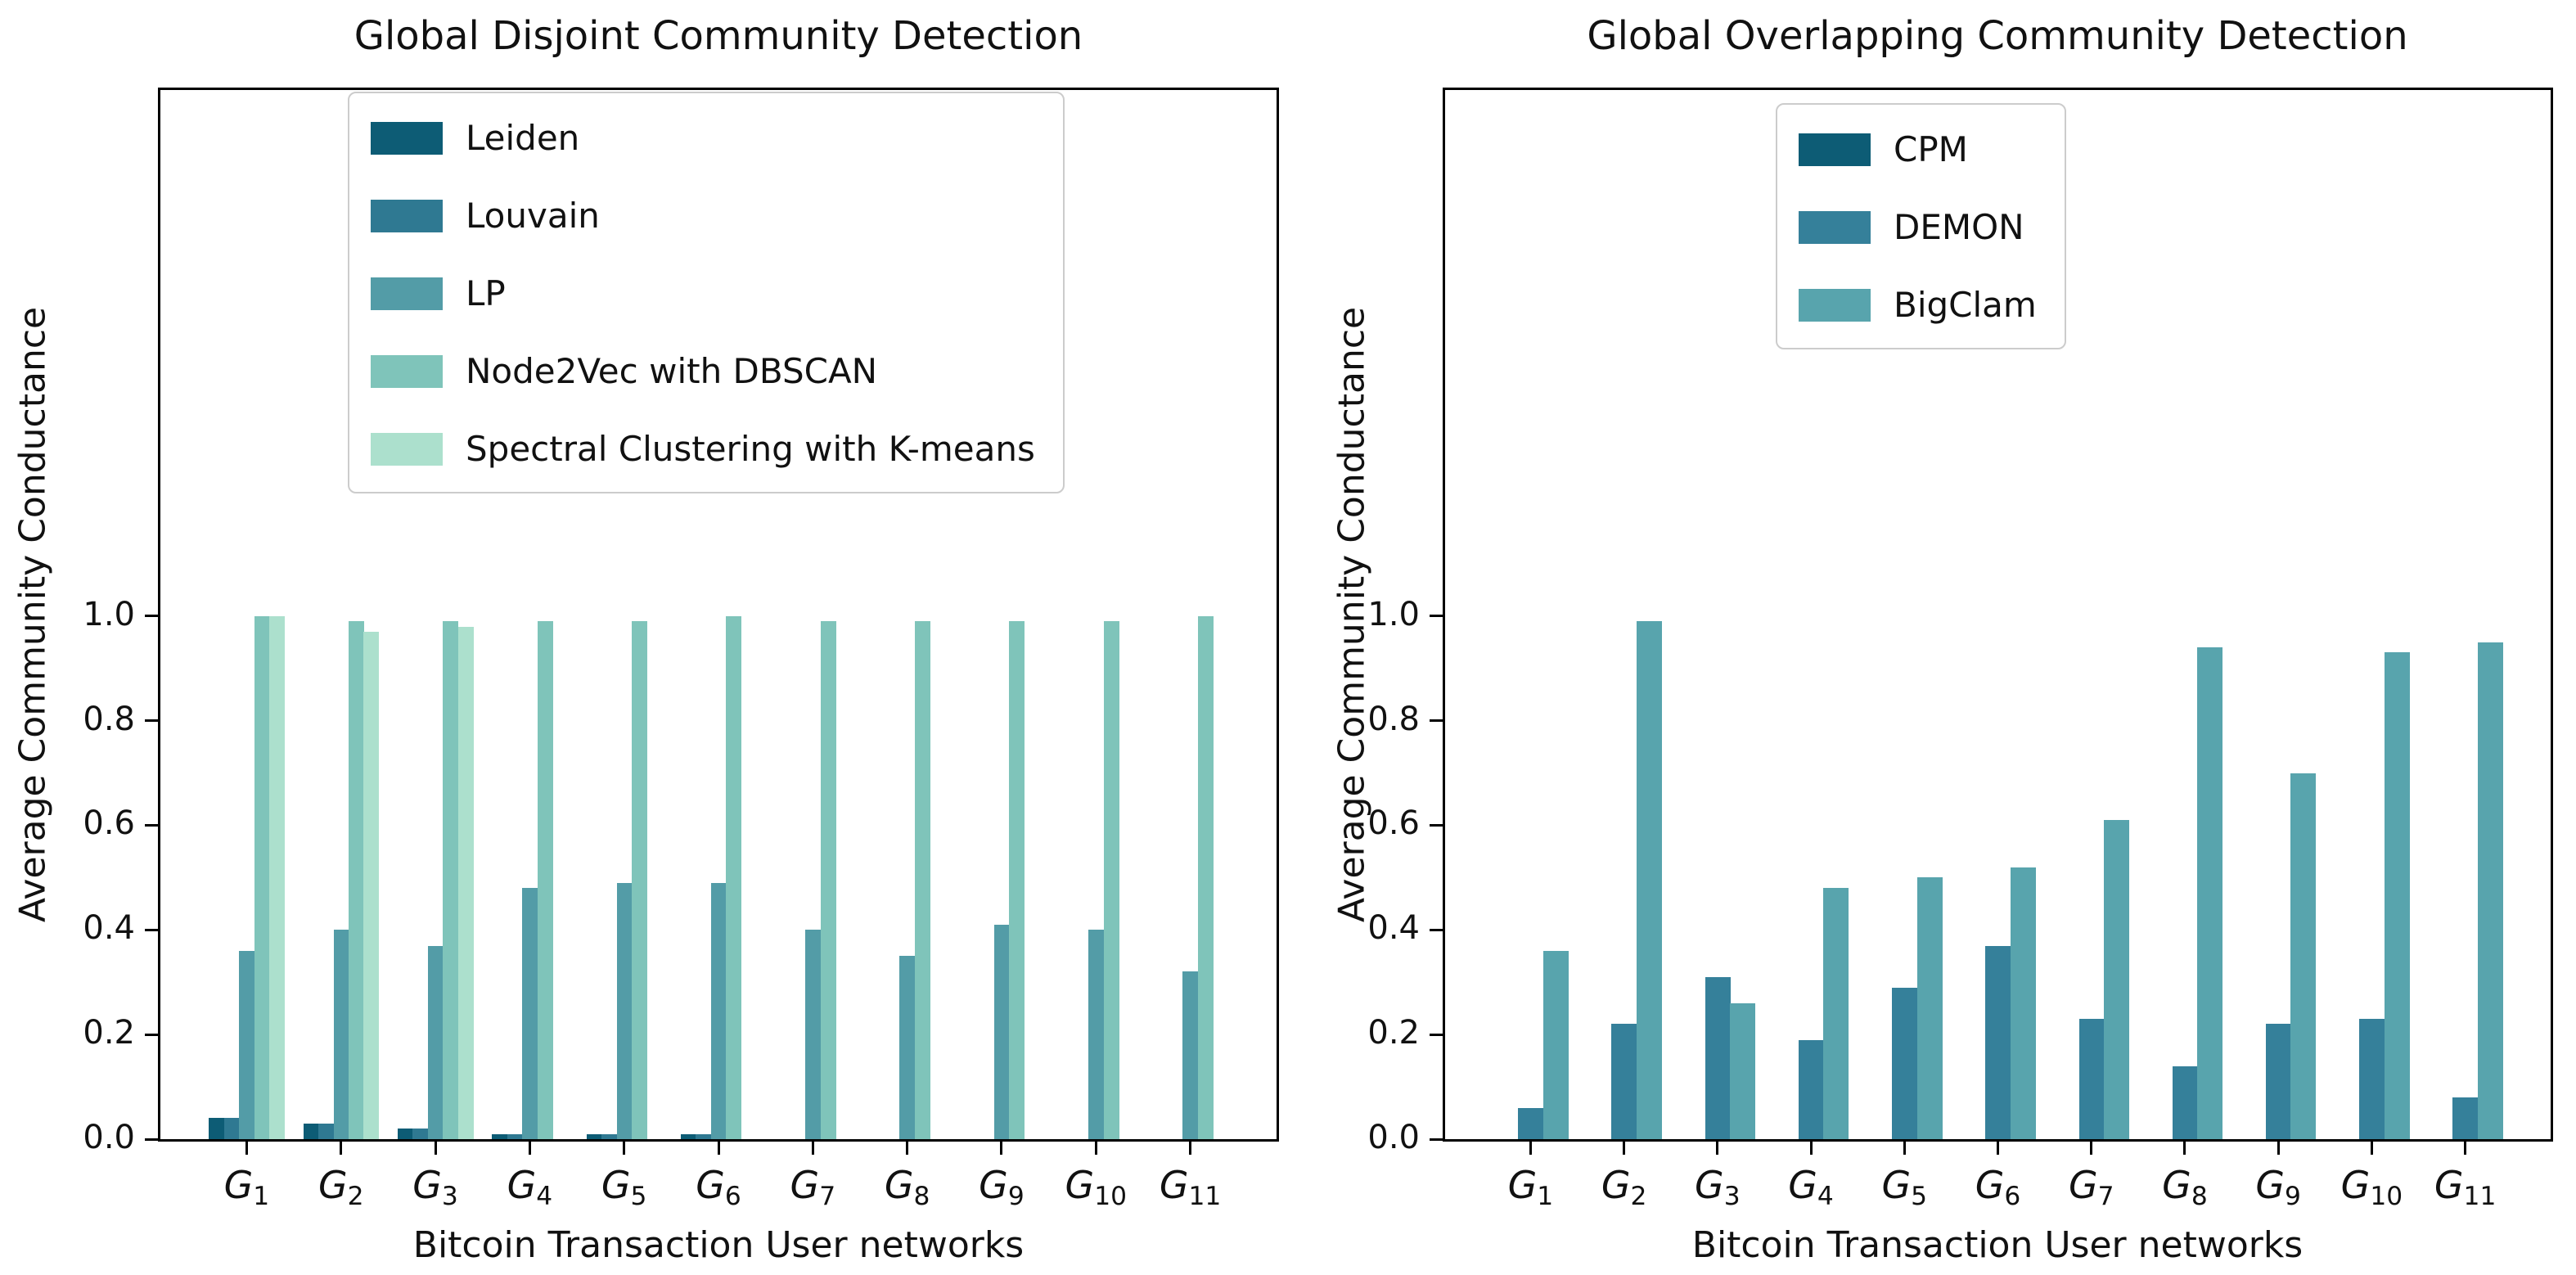  Describe the element at coordinates (1918, 227) in the screenshot. I see `legend-row: DEMON` at that location.